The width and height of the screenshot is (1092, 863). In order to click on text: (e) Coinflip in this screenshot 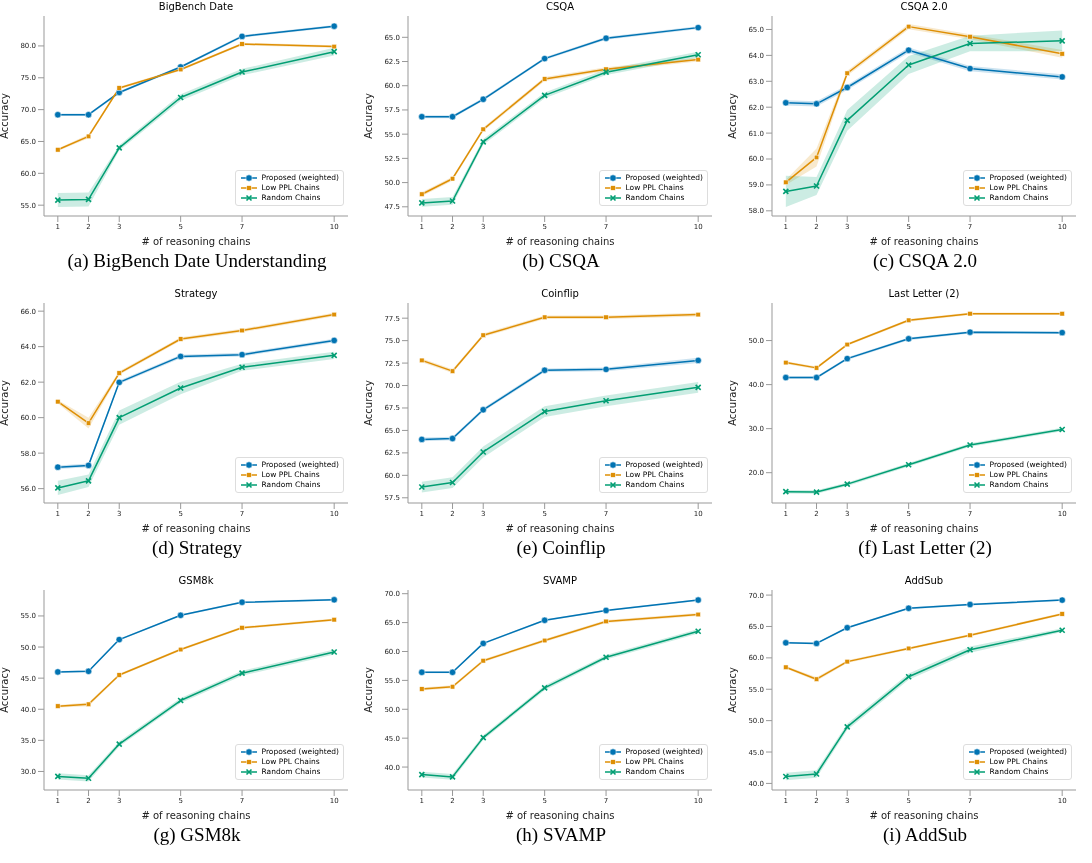, I will do `click(561, 548)`.